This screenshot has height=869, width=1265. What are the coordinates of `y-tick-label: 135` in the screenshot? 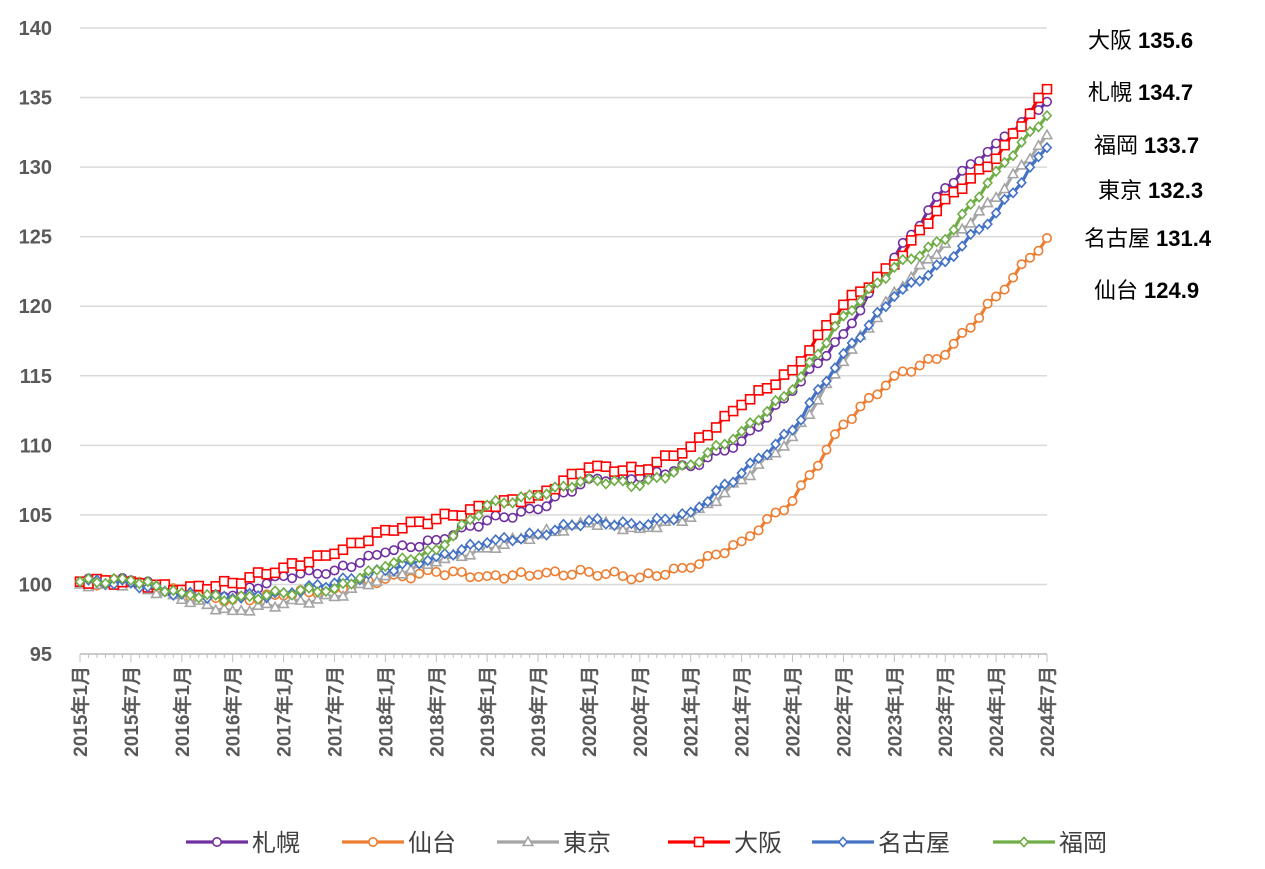 It's located at (35, 99).